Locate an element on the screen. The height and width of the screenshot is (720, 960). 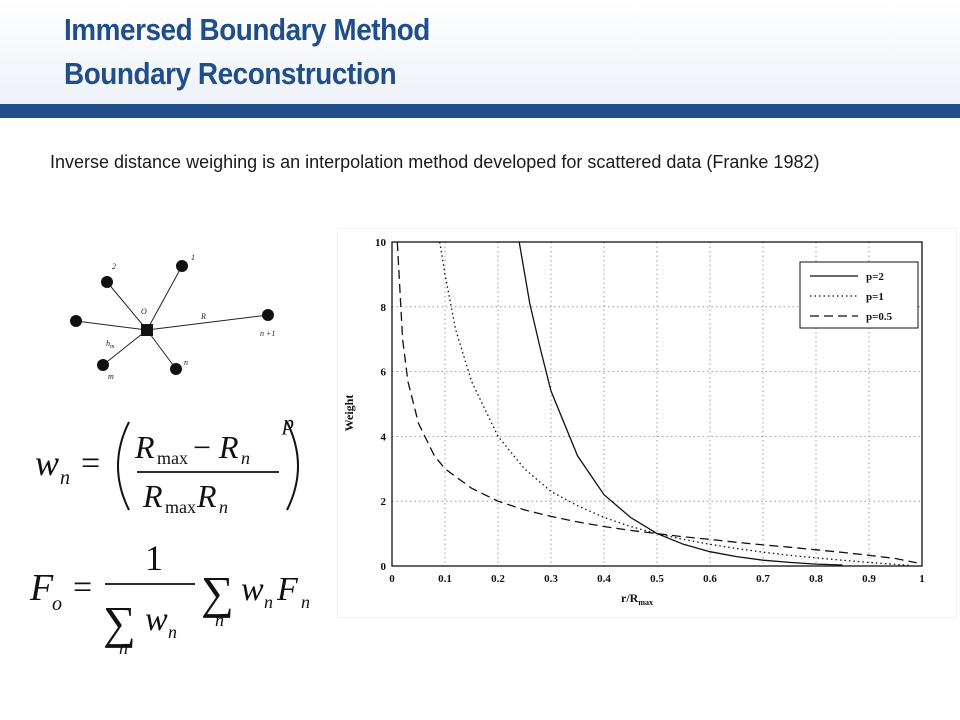
x-tick-label: 0.2 is located at coordinates (498, 579).